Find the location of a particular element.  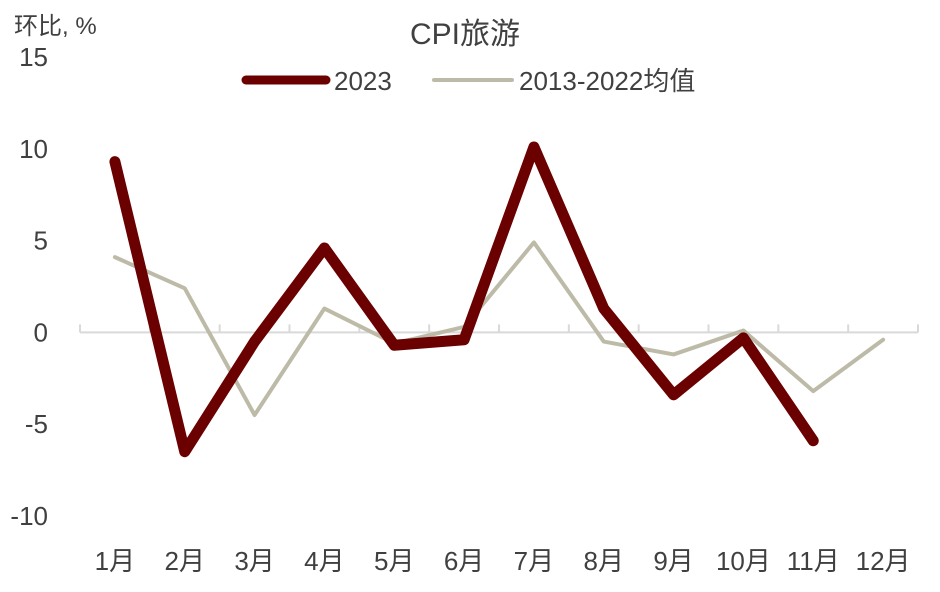

x-tick-label: 5月 is located at coordinates (394, 561).